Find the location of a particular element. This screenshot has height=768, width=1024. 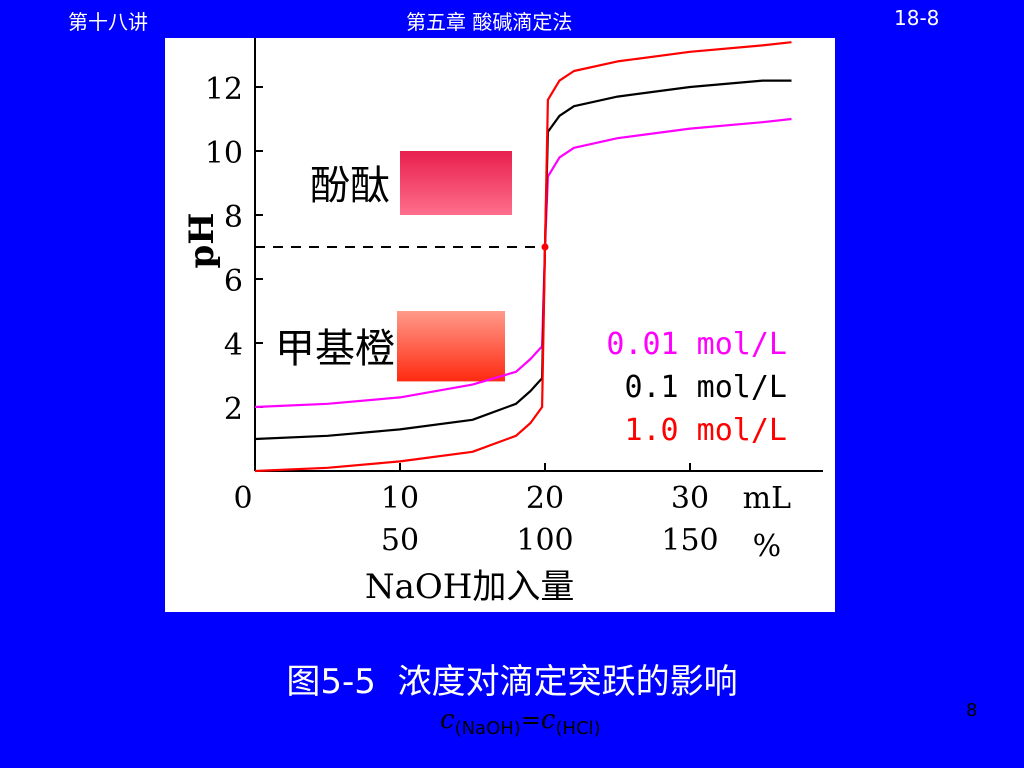

x-tick-label2-20: 100 is located at coordinates (544, 540).